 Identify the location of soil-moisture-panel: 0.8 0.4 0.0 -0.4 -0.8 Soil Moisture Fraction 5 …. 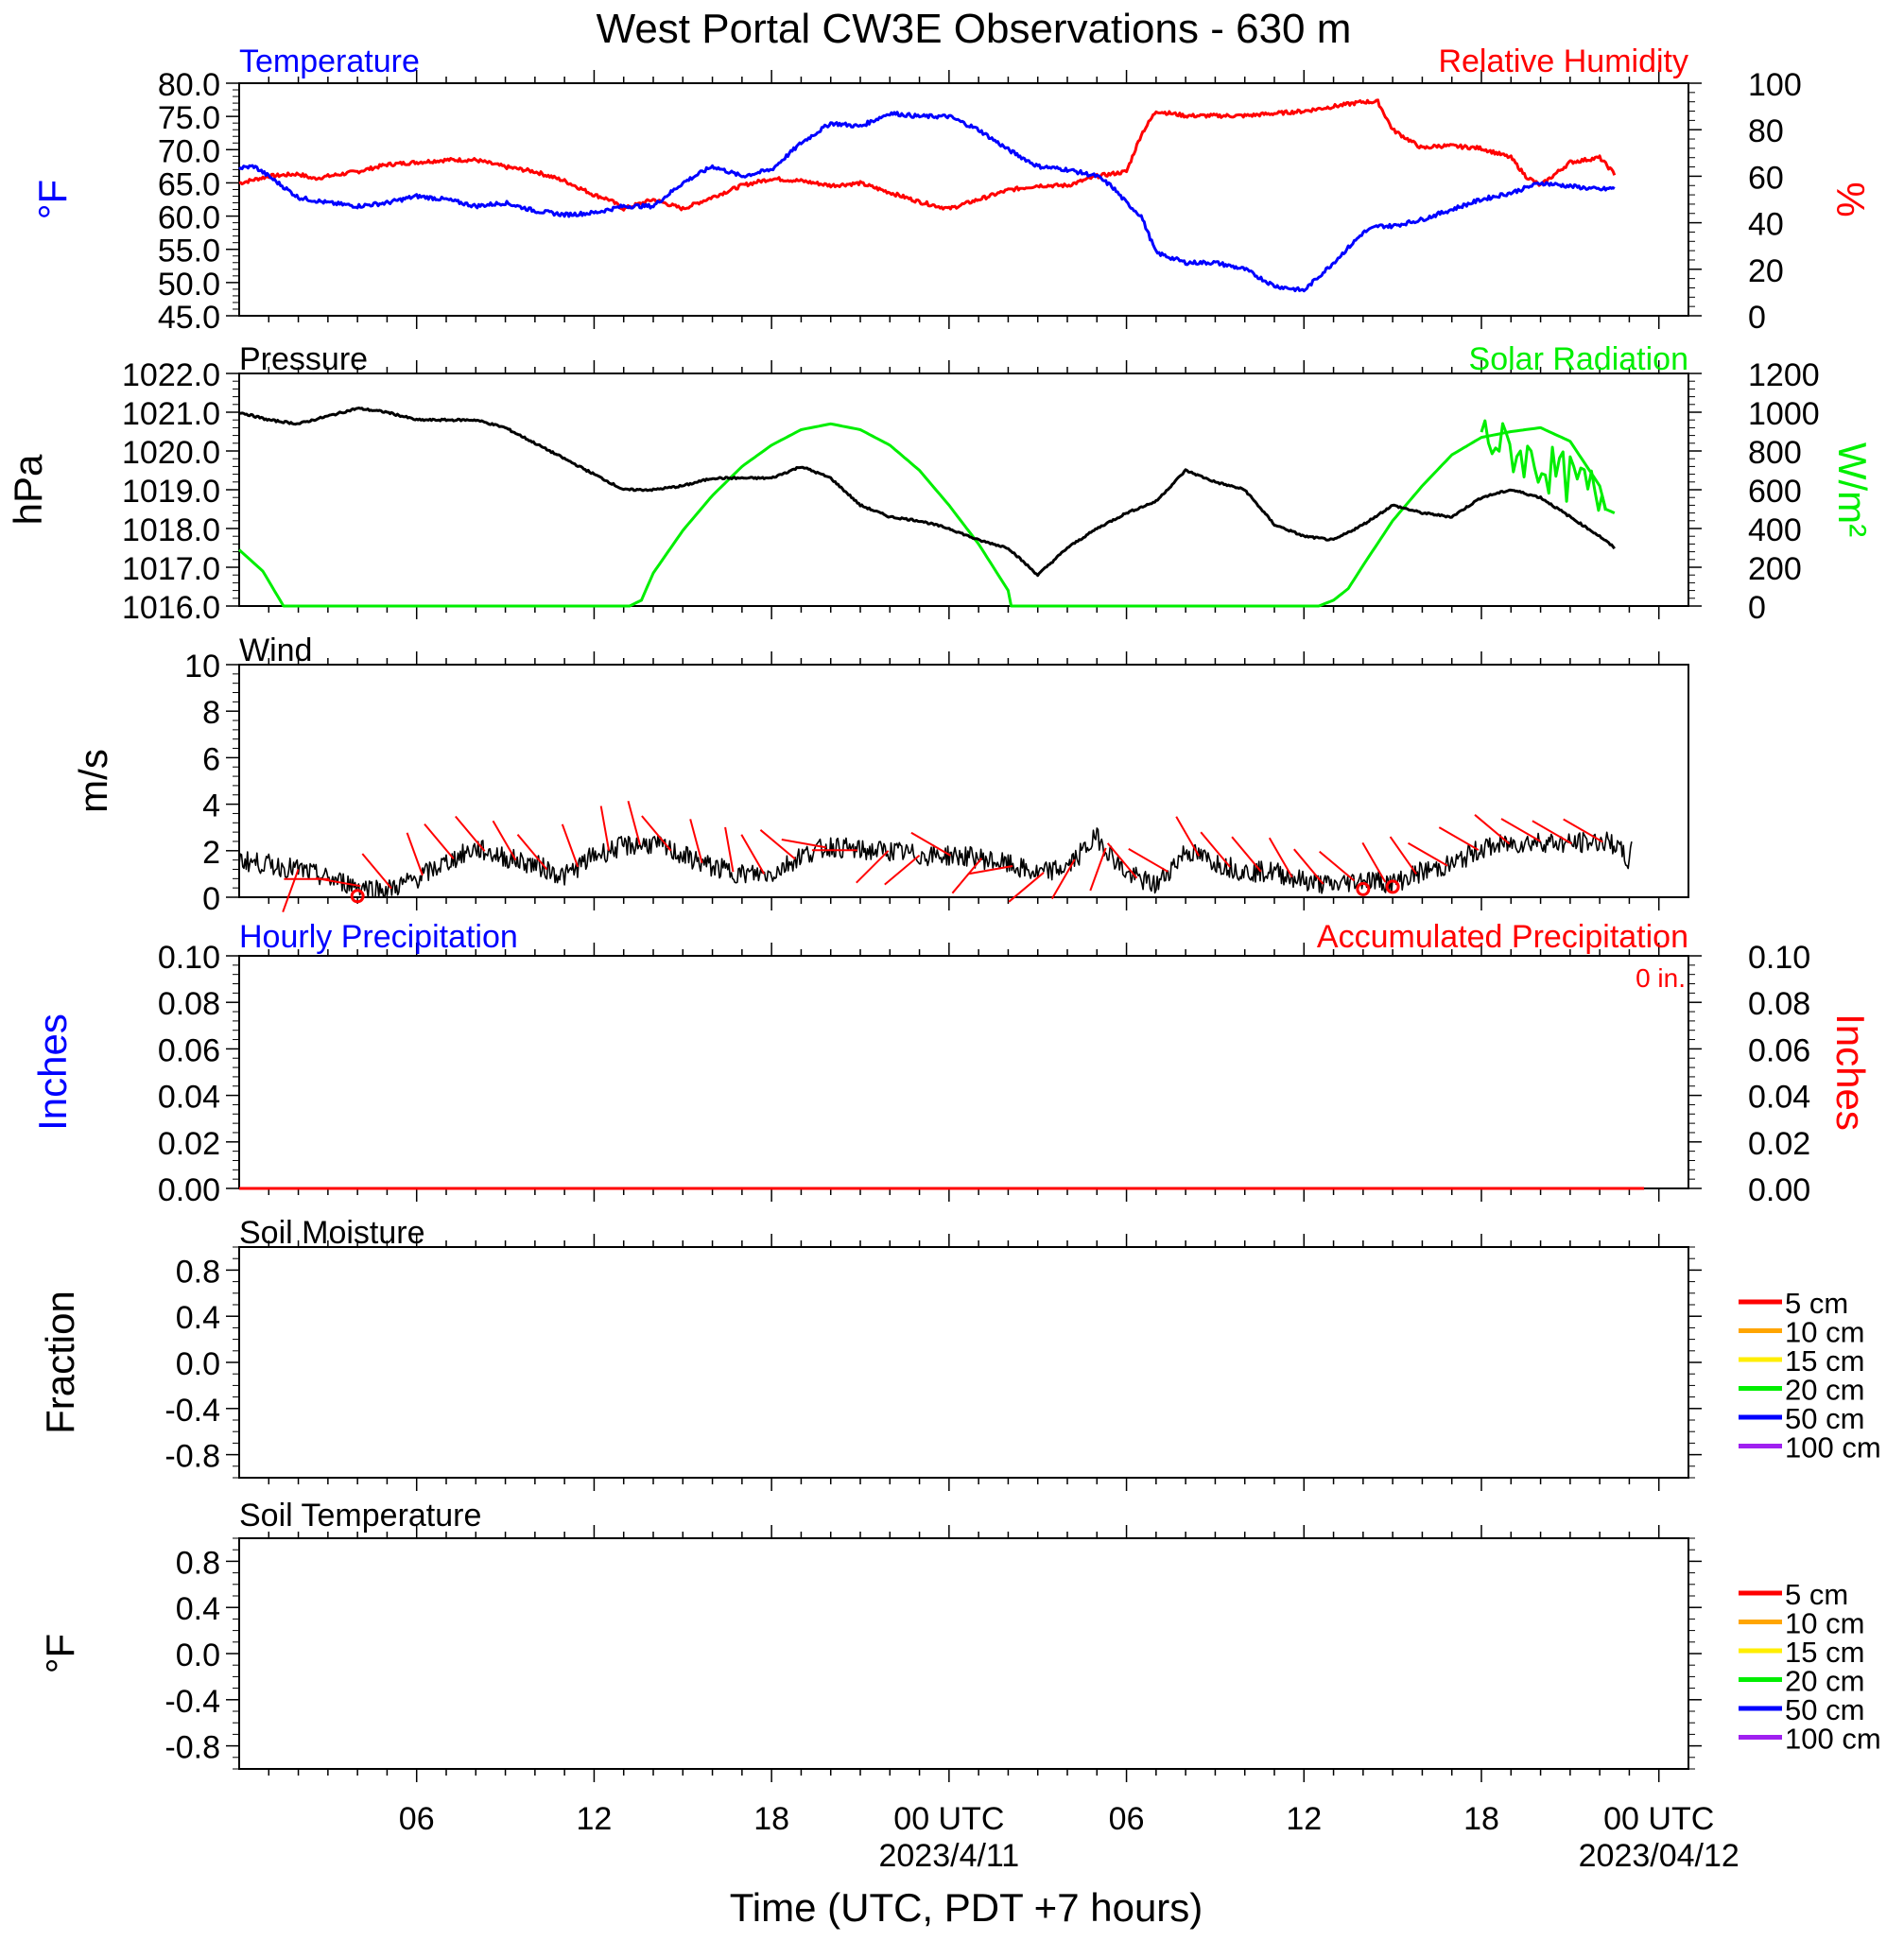
(959, 1353).